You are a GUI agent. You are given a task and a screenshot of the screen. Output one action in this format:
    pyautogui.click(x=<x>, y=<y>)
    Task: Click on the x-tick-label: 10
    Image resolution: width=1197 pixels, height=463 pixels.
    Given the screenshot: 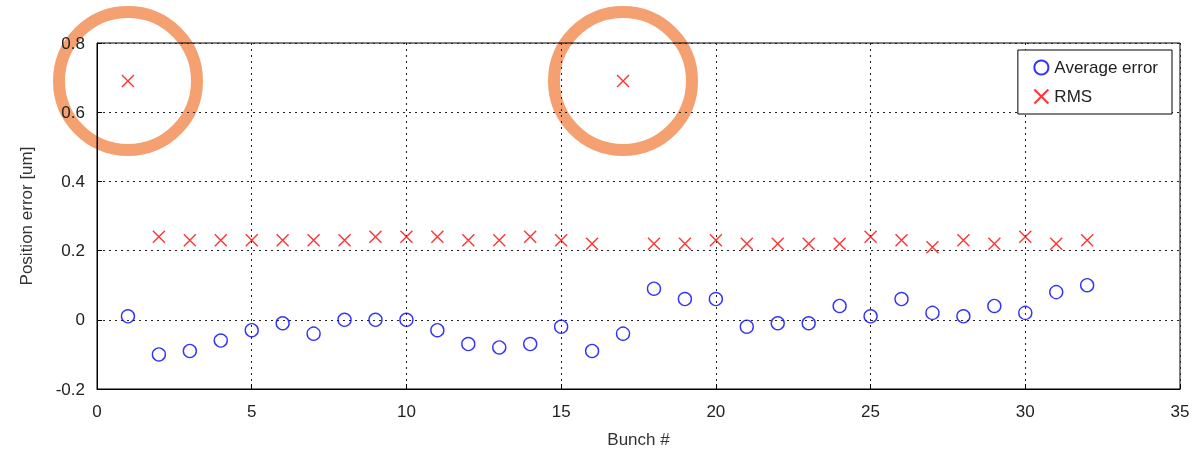 What is the action you would take?
    pyautogui.click(x=406, y=411)
    